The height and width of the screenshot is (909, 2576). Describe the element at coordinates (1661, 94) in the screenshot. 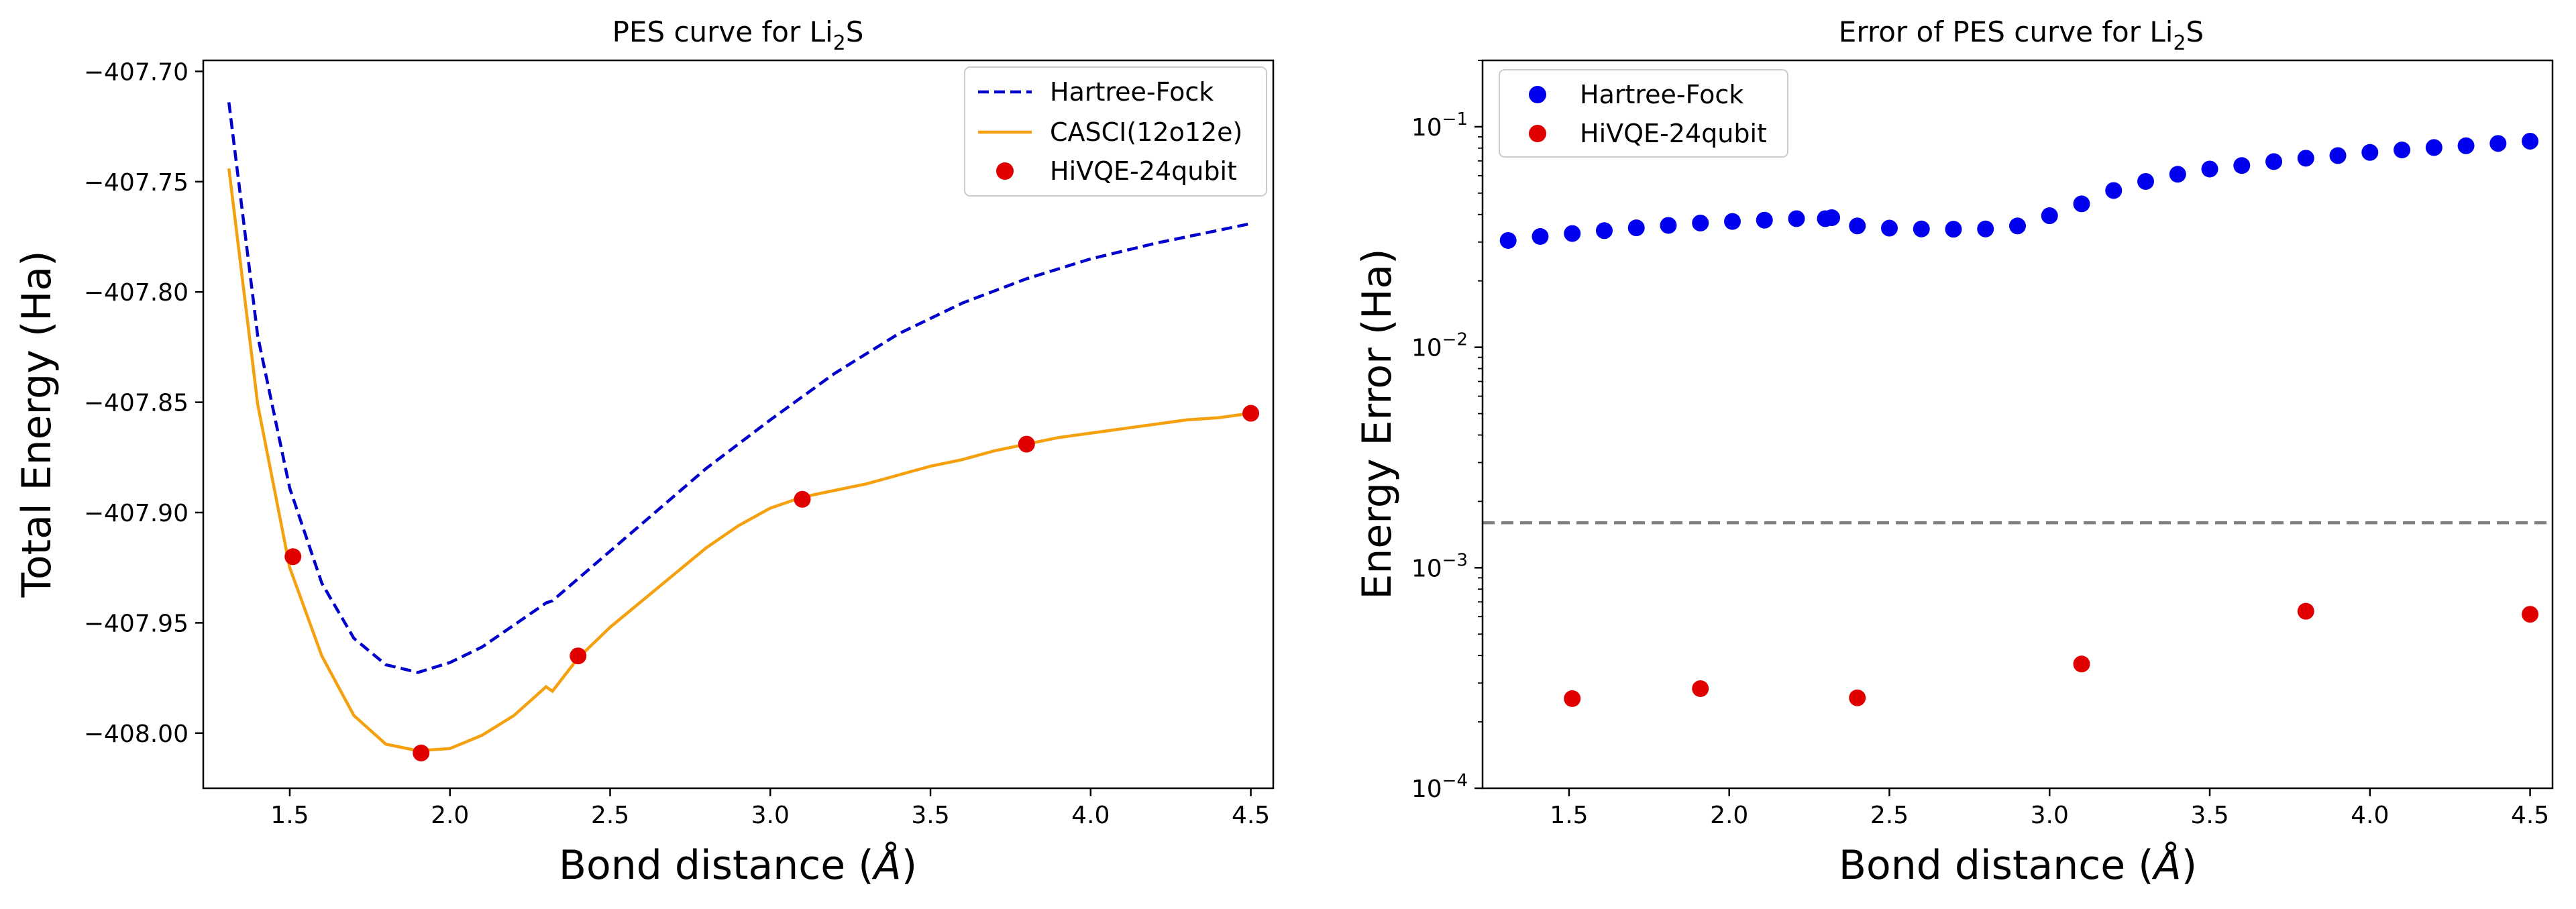

I see `error-legend-hf-label: Hartree-Fock` at that location.